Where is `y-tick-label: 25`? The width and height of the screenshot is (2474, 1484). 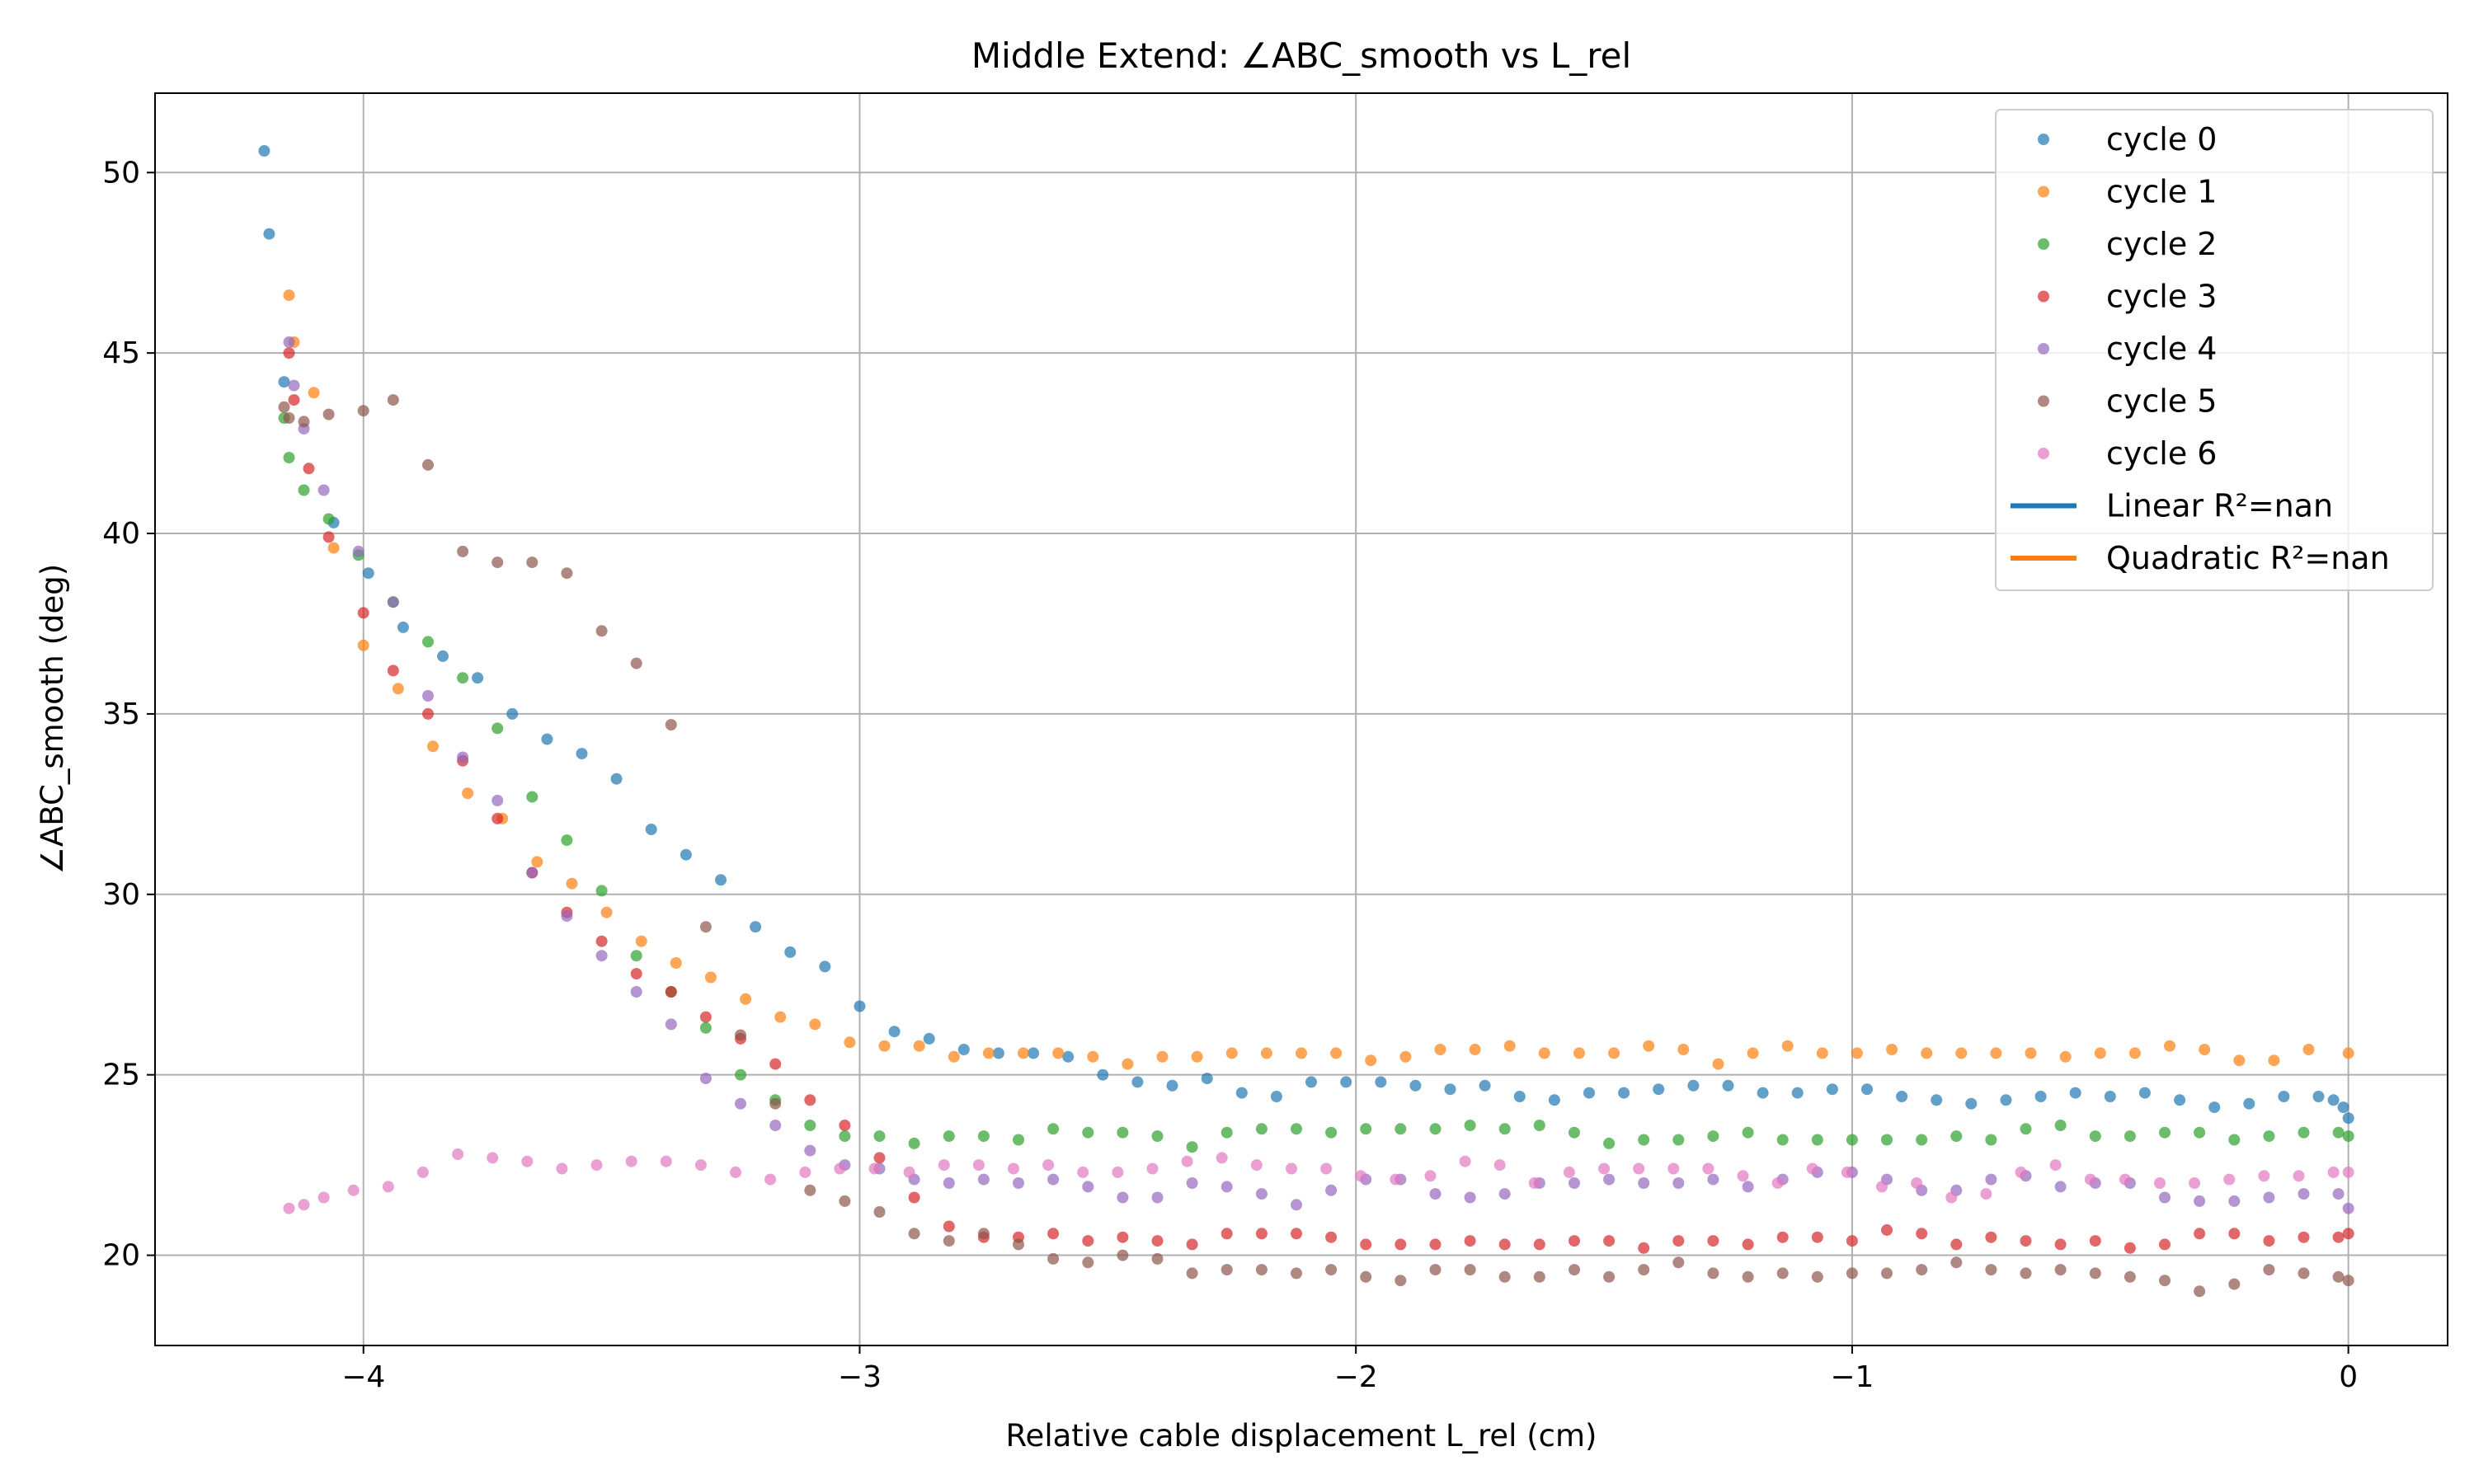
y-tick-label: 25 is located at coordinates (121, 1075).